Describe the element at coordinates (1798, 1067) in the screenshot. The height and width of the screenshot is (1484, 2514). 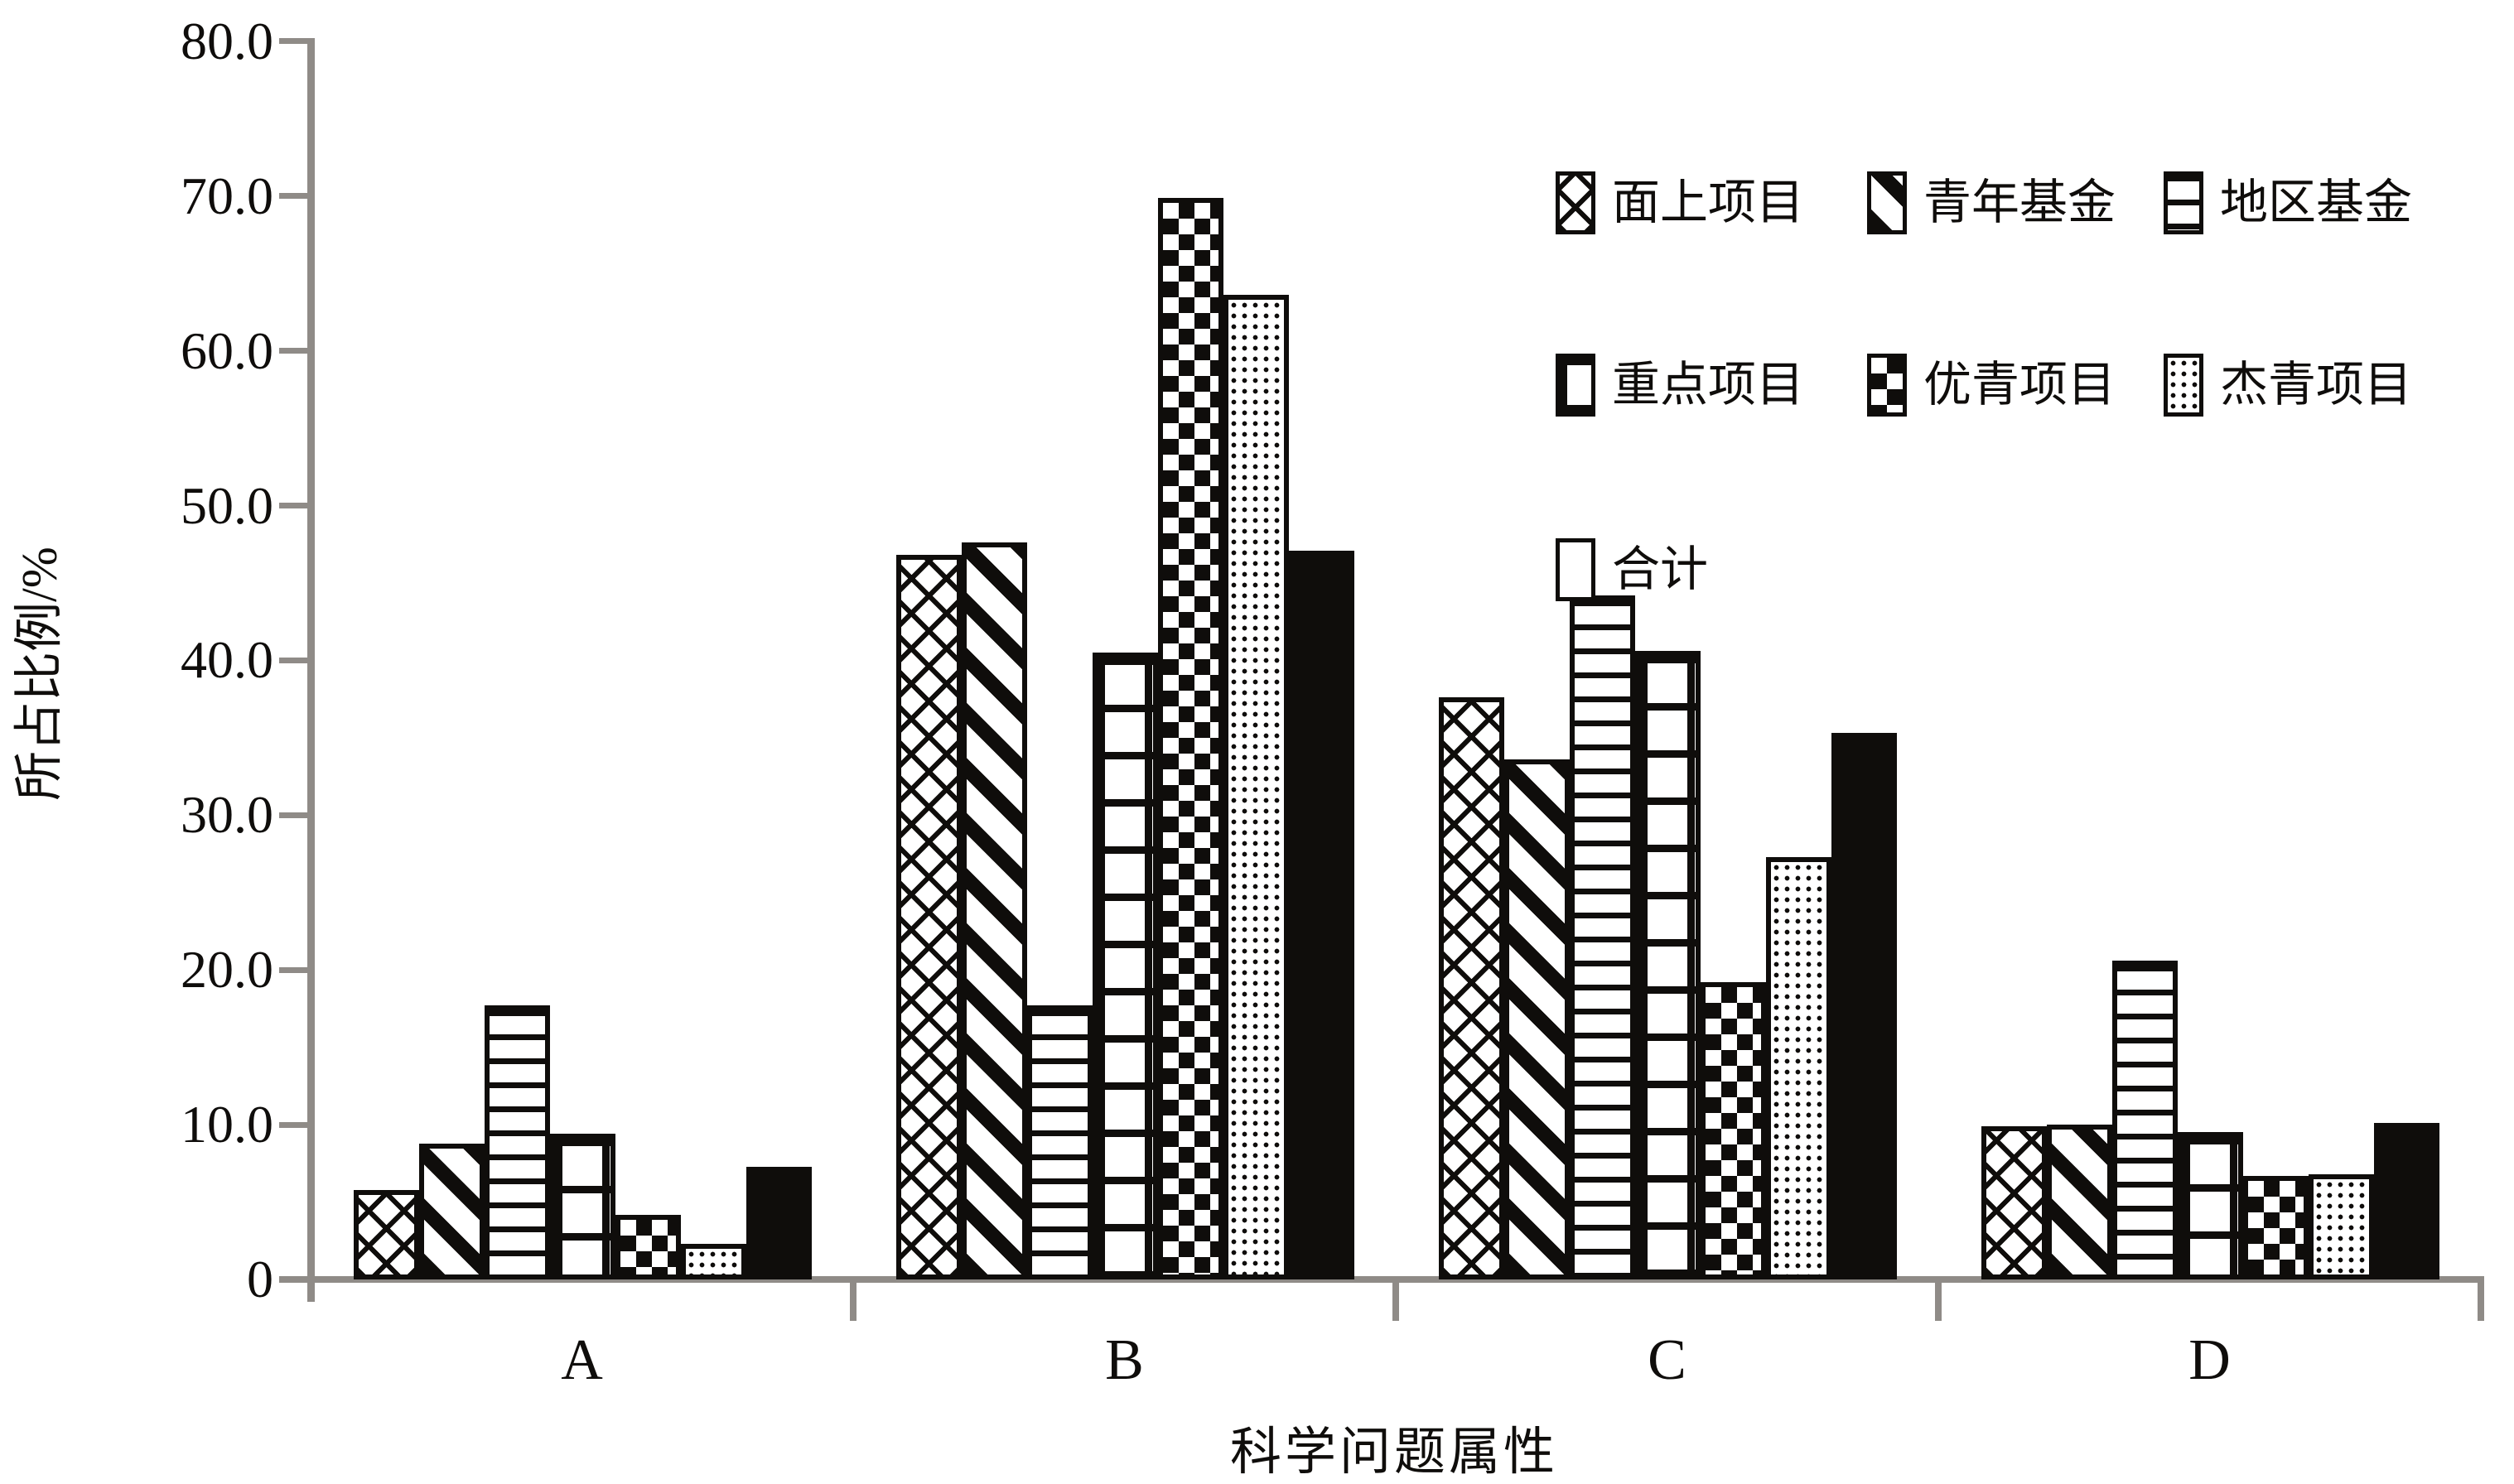
I see `bar-C-dots` at that location.